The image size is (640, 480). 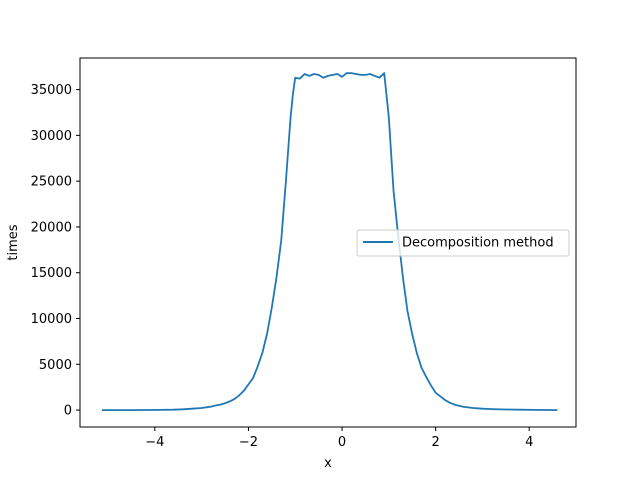 What do you see at coordinates (55, 251) in the screenshot?
I see `y-axis: 0 5000 10000 15000 20000 25000 30000 35000` at bounding box center [55, 251].